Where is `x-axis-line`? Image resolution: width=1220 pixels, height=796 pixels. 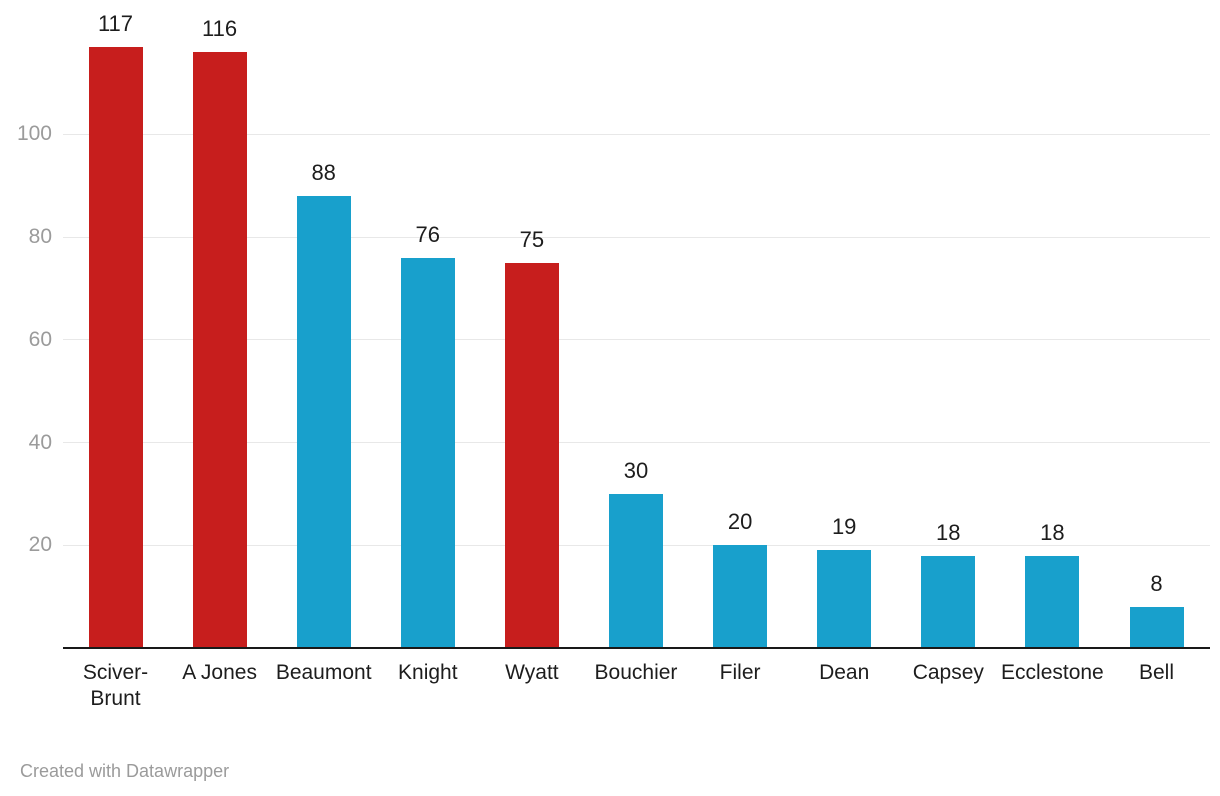 x-axis-line is located at coordinates (636, 648).